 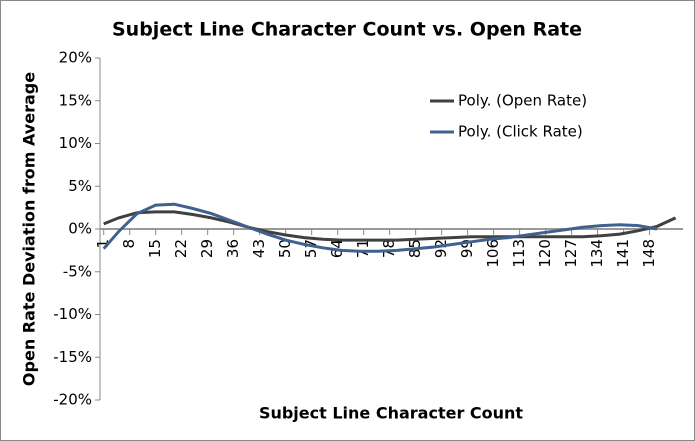 I want to click on x-tick-label: 78, so click(x=389, y=248).